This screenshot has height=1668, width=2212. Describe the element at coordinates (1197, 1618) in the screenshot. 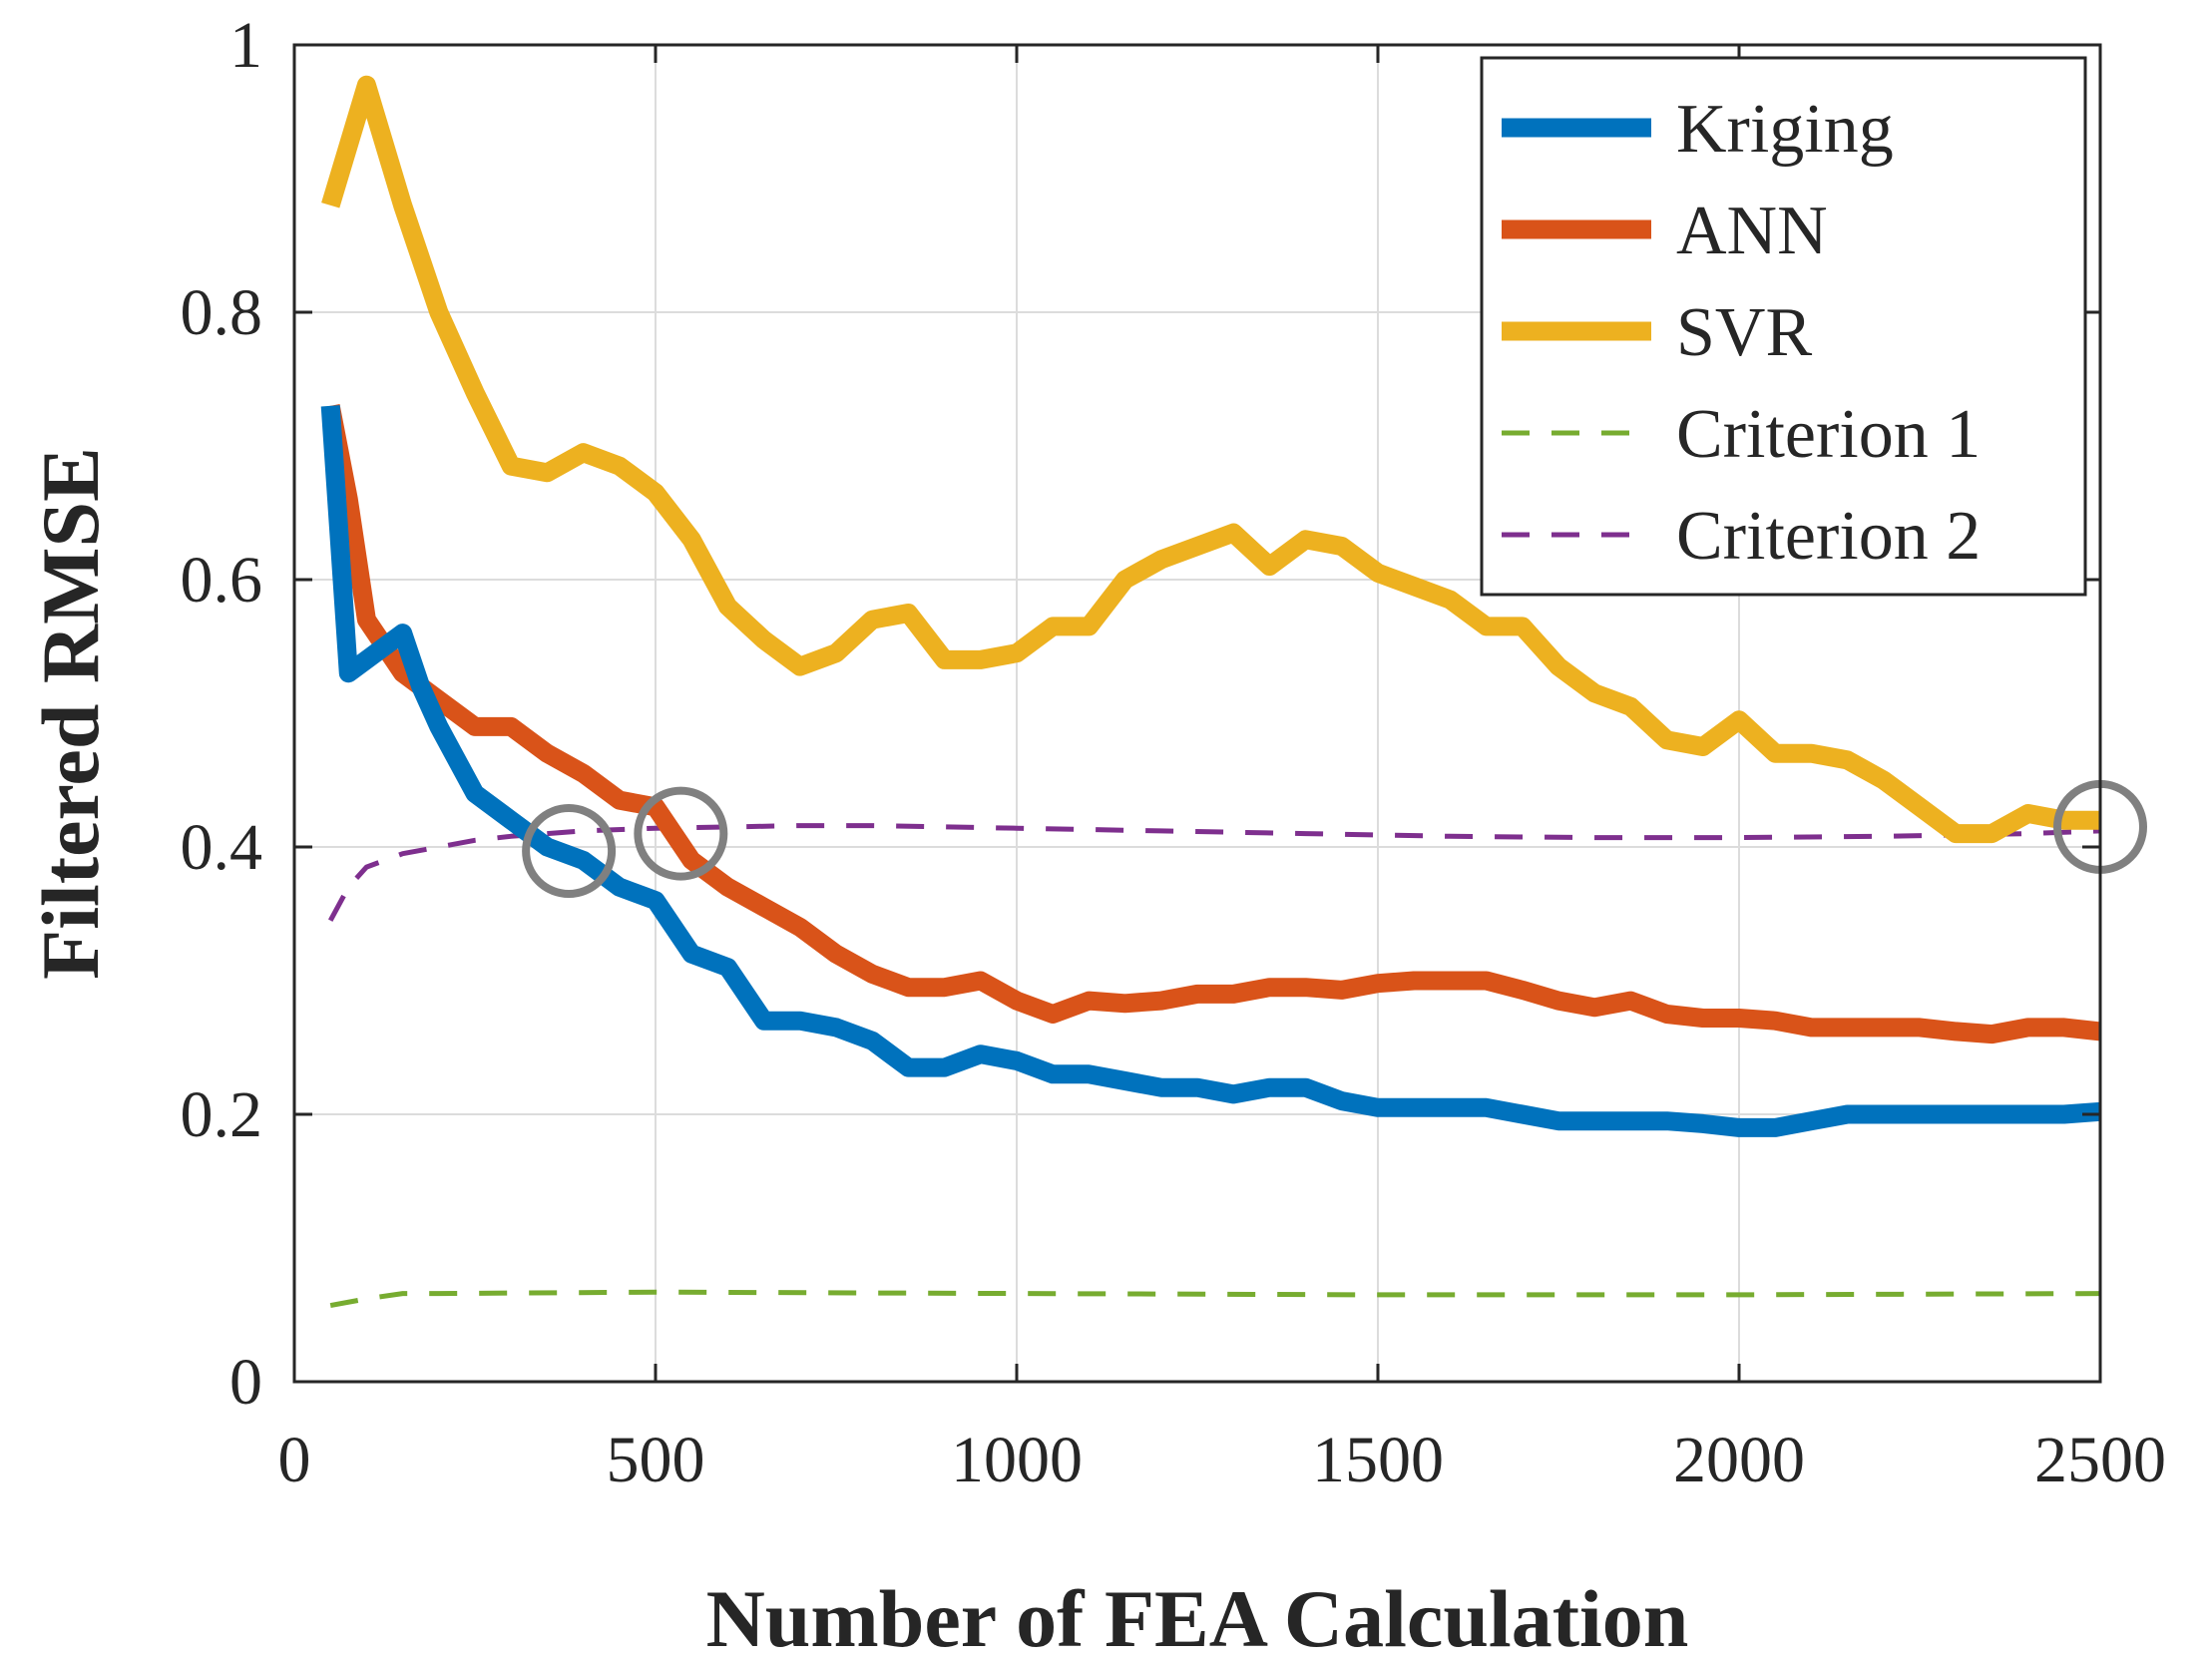

I see `x-axis-title: Number of FEA Calculation` at that location.